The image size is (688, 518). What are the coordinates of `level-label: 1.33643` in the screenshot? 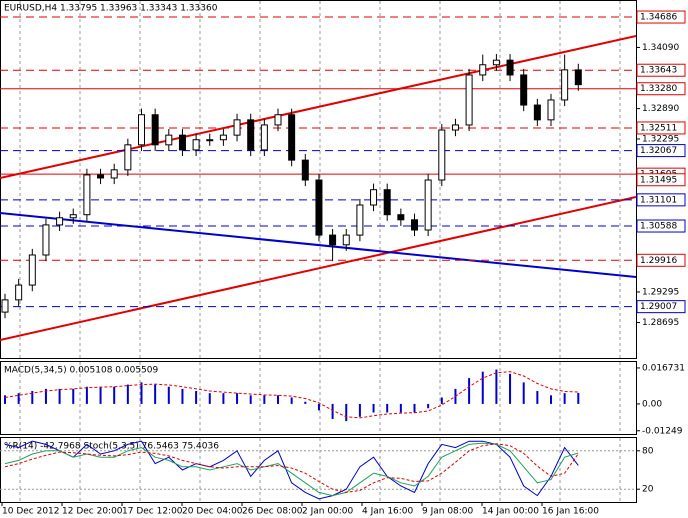 It's located at (658, 71).